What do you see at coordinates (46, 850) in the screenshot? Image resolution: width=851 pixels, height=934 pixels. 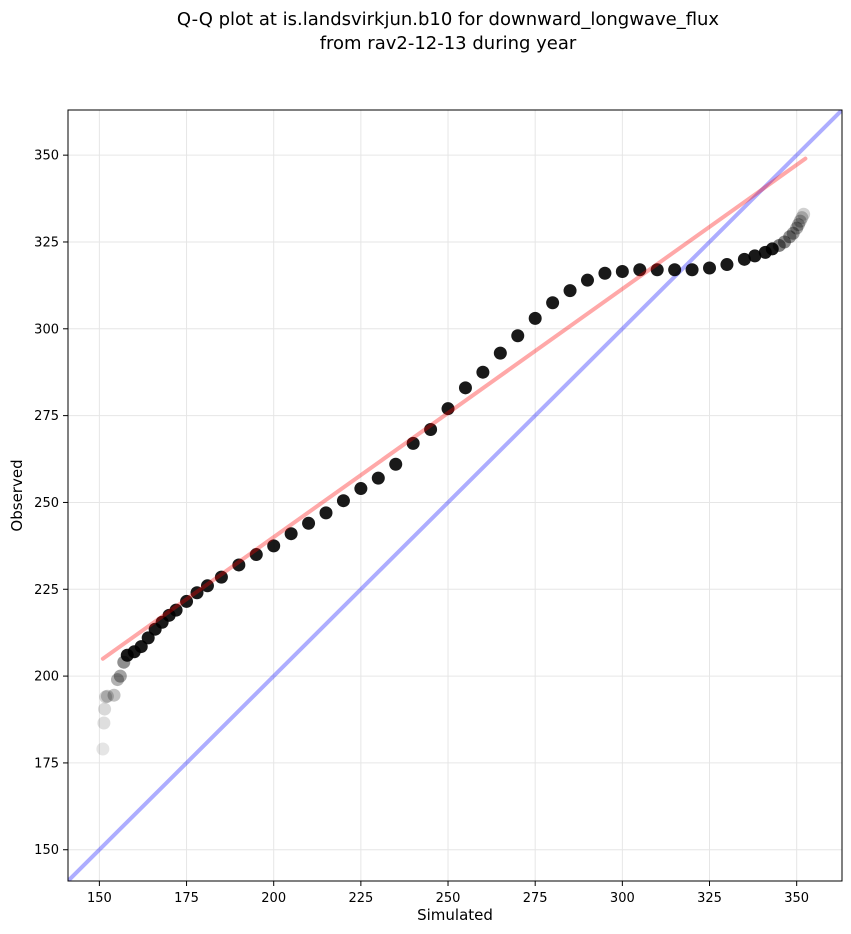 I see `y-tick-label-0: 150` at bounding box center [46, 850].